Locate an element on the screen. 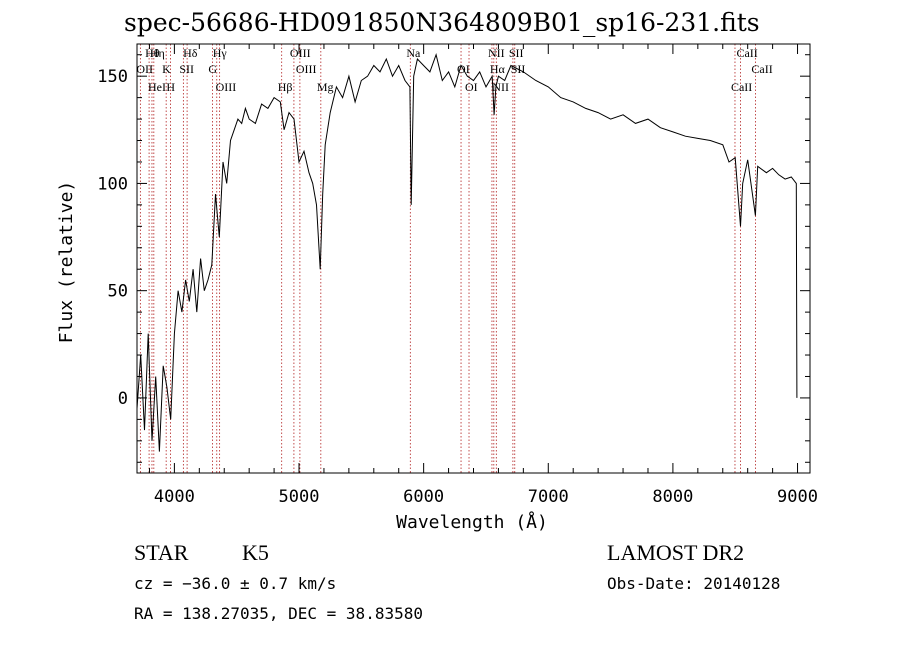 This screenshot has width=900, height=649. line-label: Na is located at coordinates (413, 53).